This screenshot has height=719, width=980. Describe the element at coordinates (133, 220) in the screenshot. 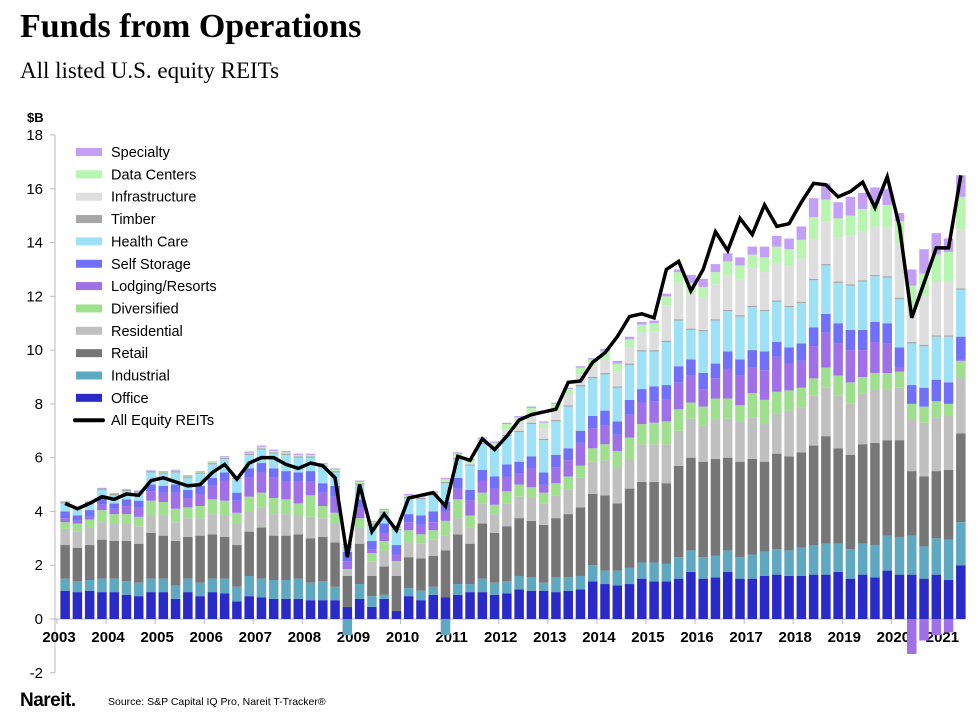

I see `legend-label: Timber` at that location.